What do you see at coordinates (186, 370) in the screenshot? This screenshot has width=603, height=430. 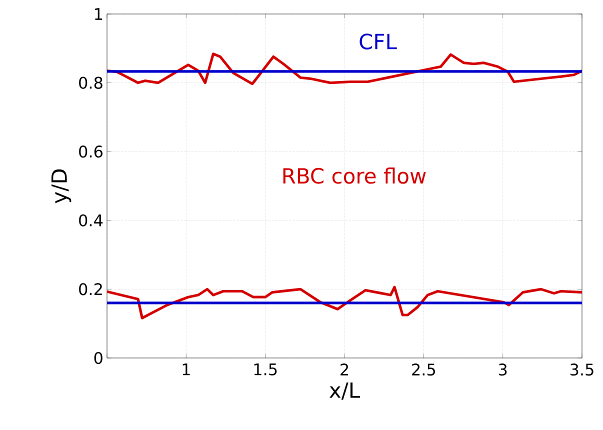 I see `x-tick-label: 1` at bounding box center [186, 370].